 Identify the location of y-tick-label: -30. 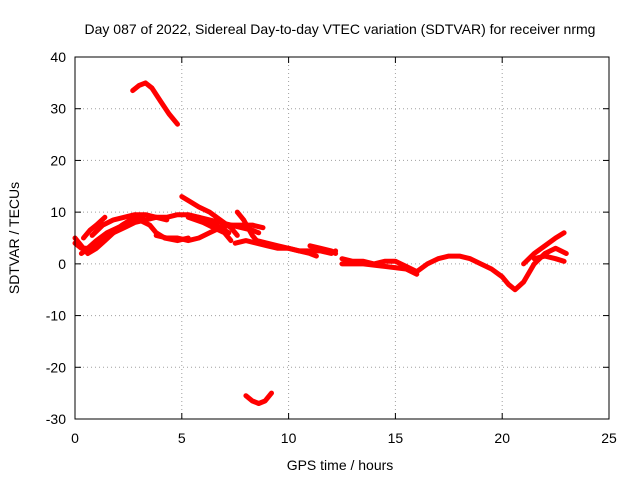
(56, 419).